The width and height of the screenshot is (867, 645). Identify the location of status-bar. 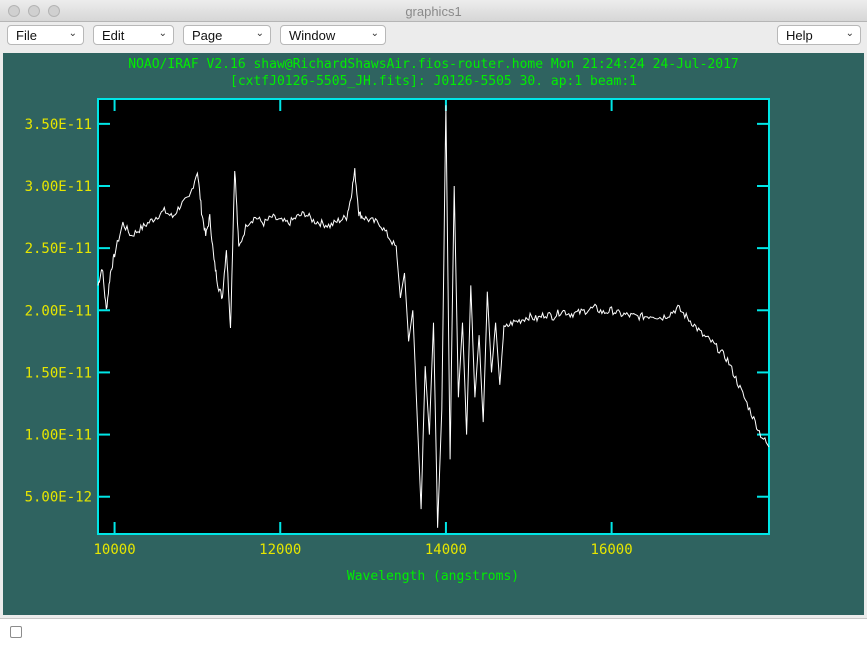
(433, 631).